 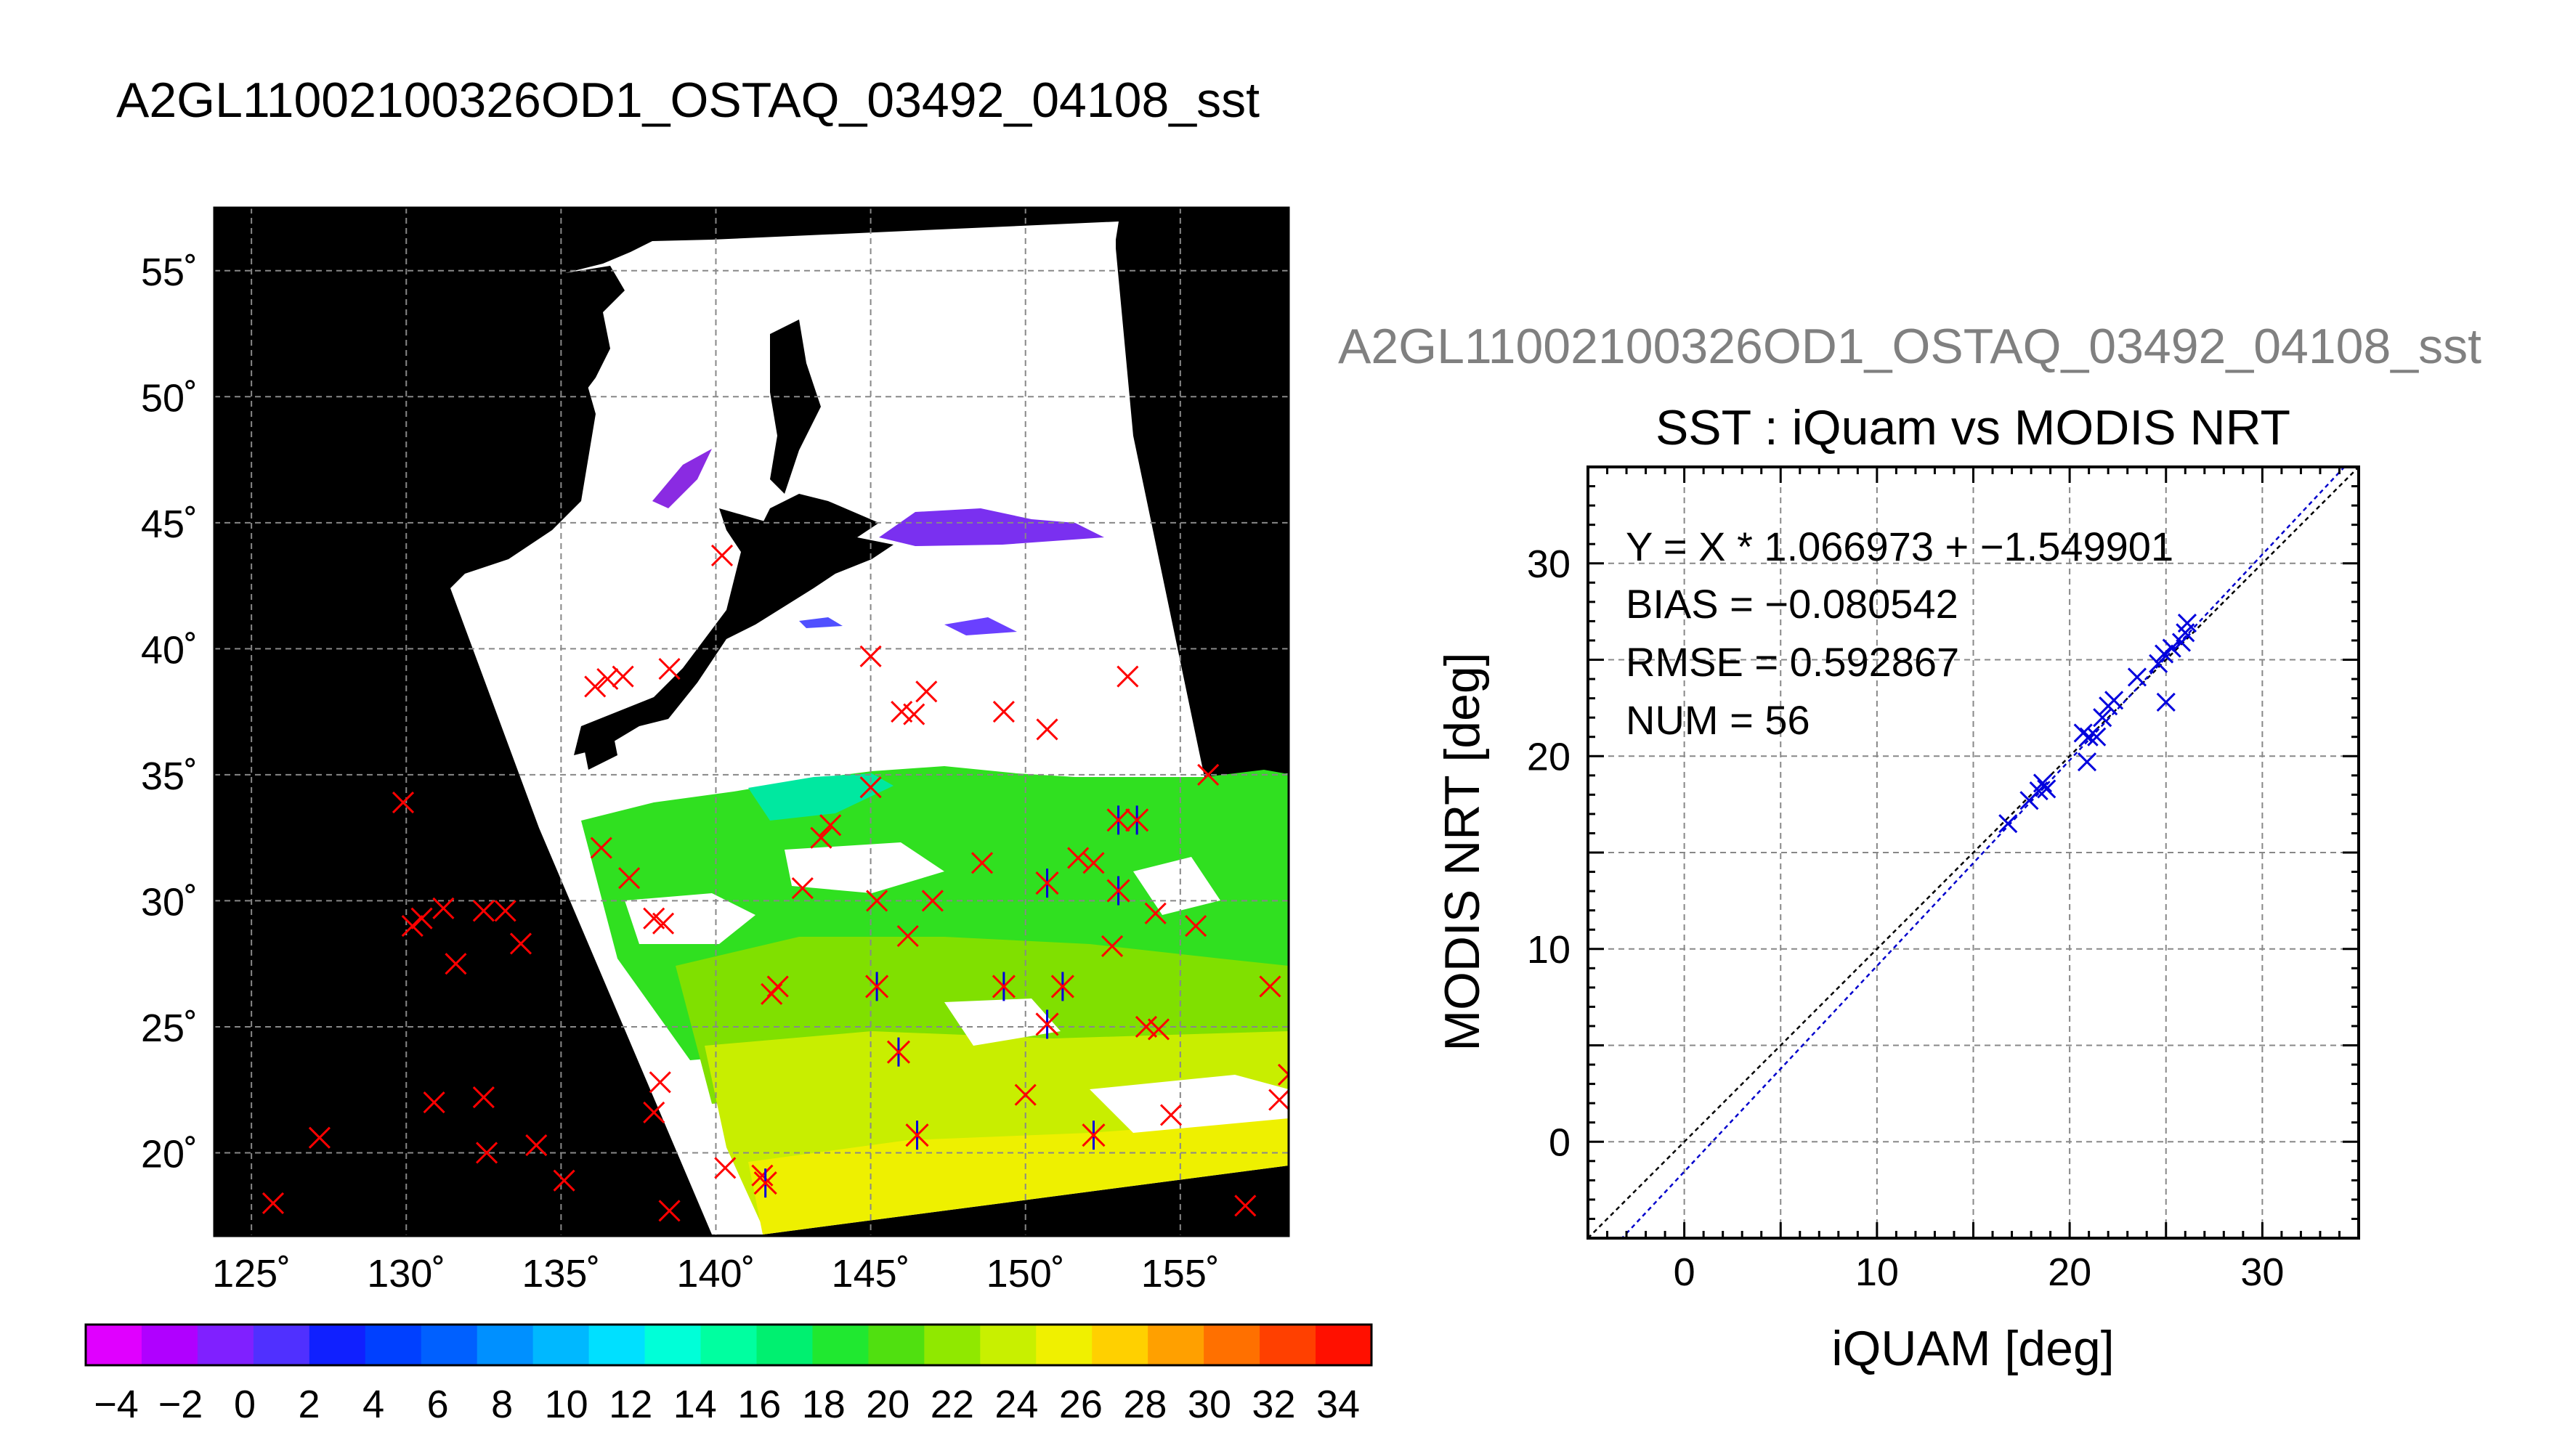 What do you see at coordinates (170, 398) in the screenshot?
I see `lat-tick-label: 50˚` at bounding box center [170, 398].